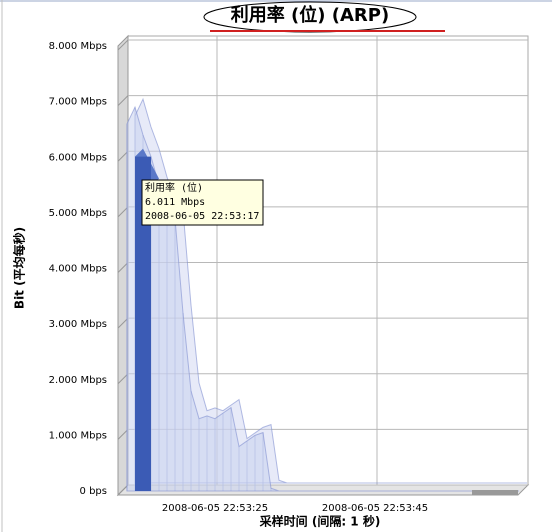  Describe the element at coordinates (78, 102) in the screenshot. I see `y-tick-label: 7.000 Mbps` at that location.